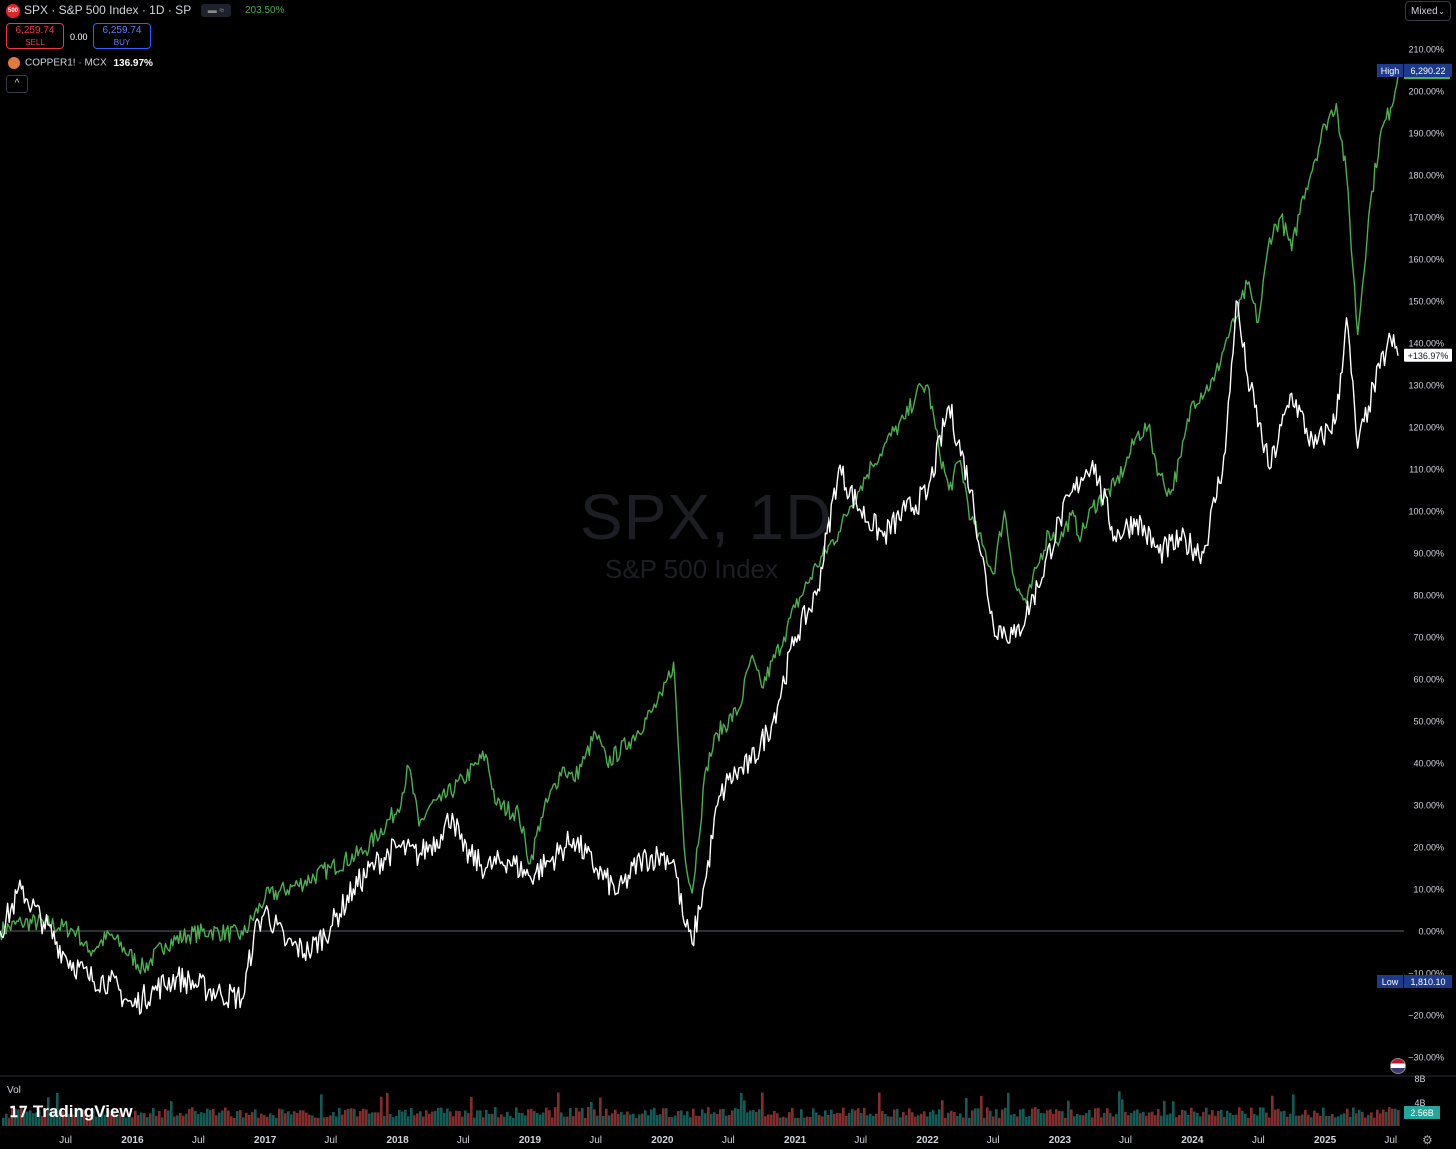  I want to click on x-tick-label: 2024, so click(1192, 1140).